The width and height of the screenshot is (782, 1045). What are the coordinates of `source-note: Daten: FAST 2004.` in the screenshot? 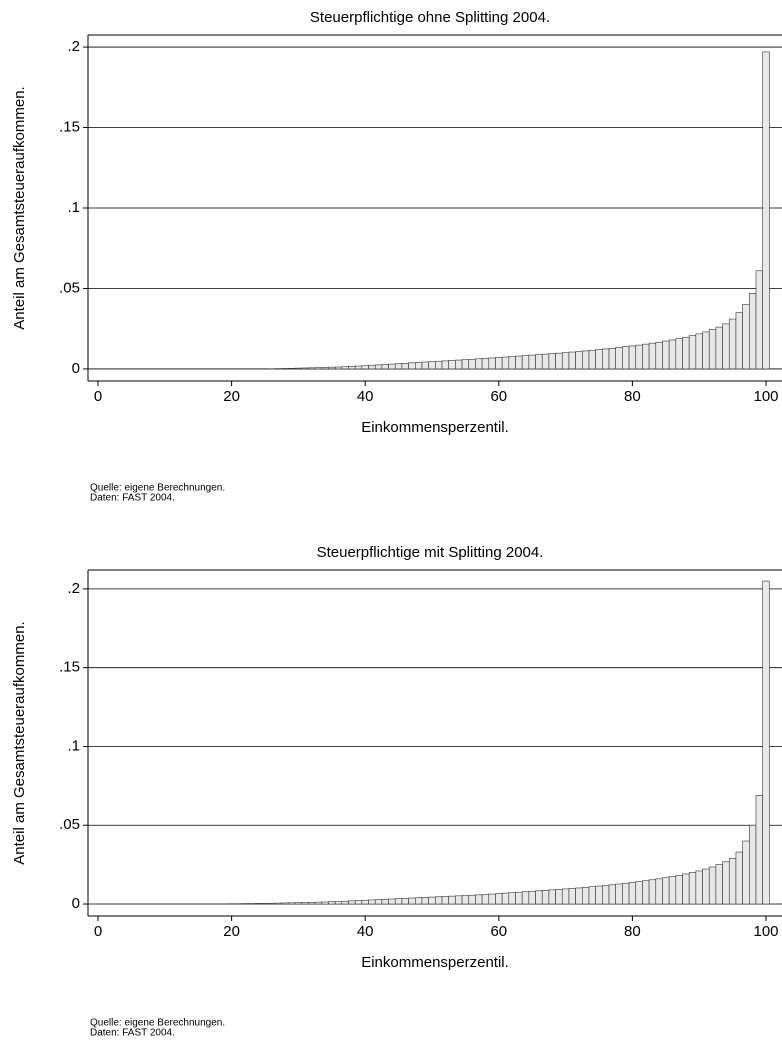 It's located at (132, 498).